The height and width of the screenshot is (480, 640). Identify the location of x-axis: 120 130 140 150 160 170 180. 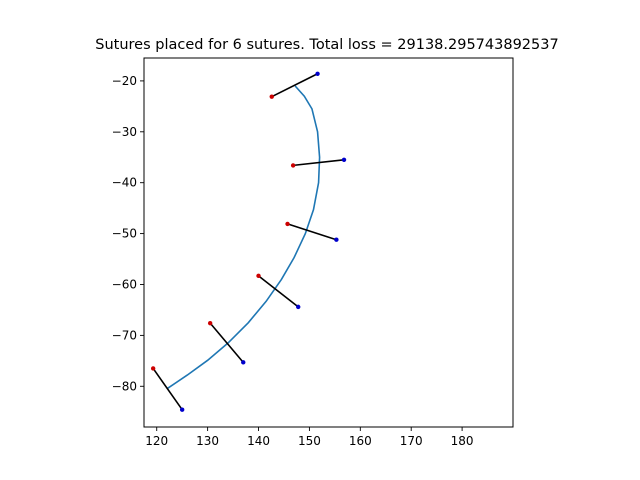
(309, 437).